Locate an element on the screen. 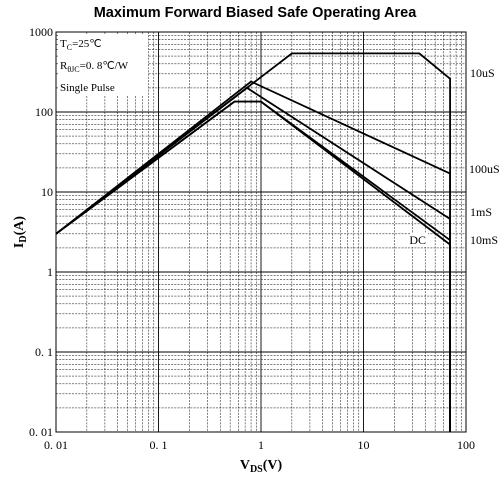  y-tick-label: 1 is located at coordinates (50, 272).